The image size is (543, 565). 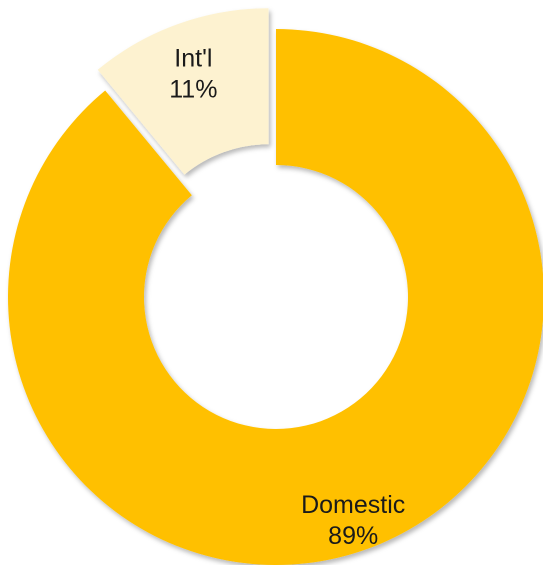 I want to click on slice-percent-int-l: 11%, so click(x=193, y=89).